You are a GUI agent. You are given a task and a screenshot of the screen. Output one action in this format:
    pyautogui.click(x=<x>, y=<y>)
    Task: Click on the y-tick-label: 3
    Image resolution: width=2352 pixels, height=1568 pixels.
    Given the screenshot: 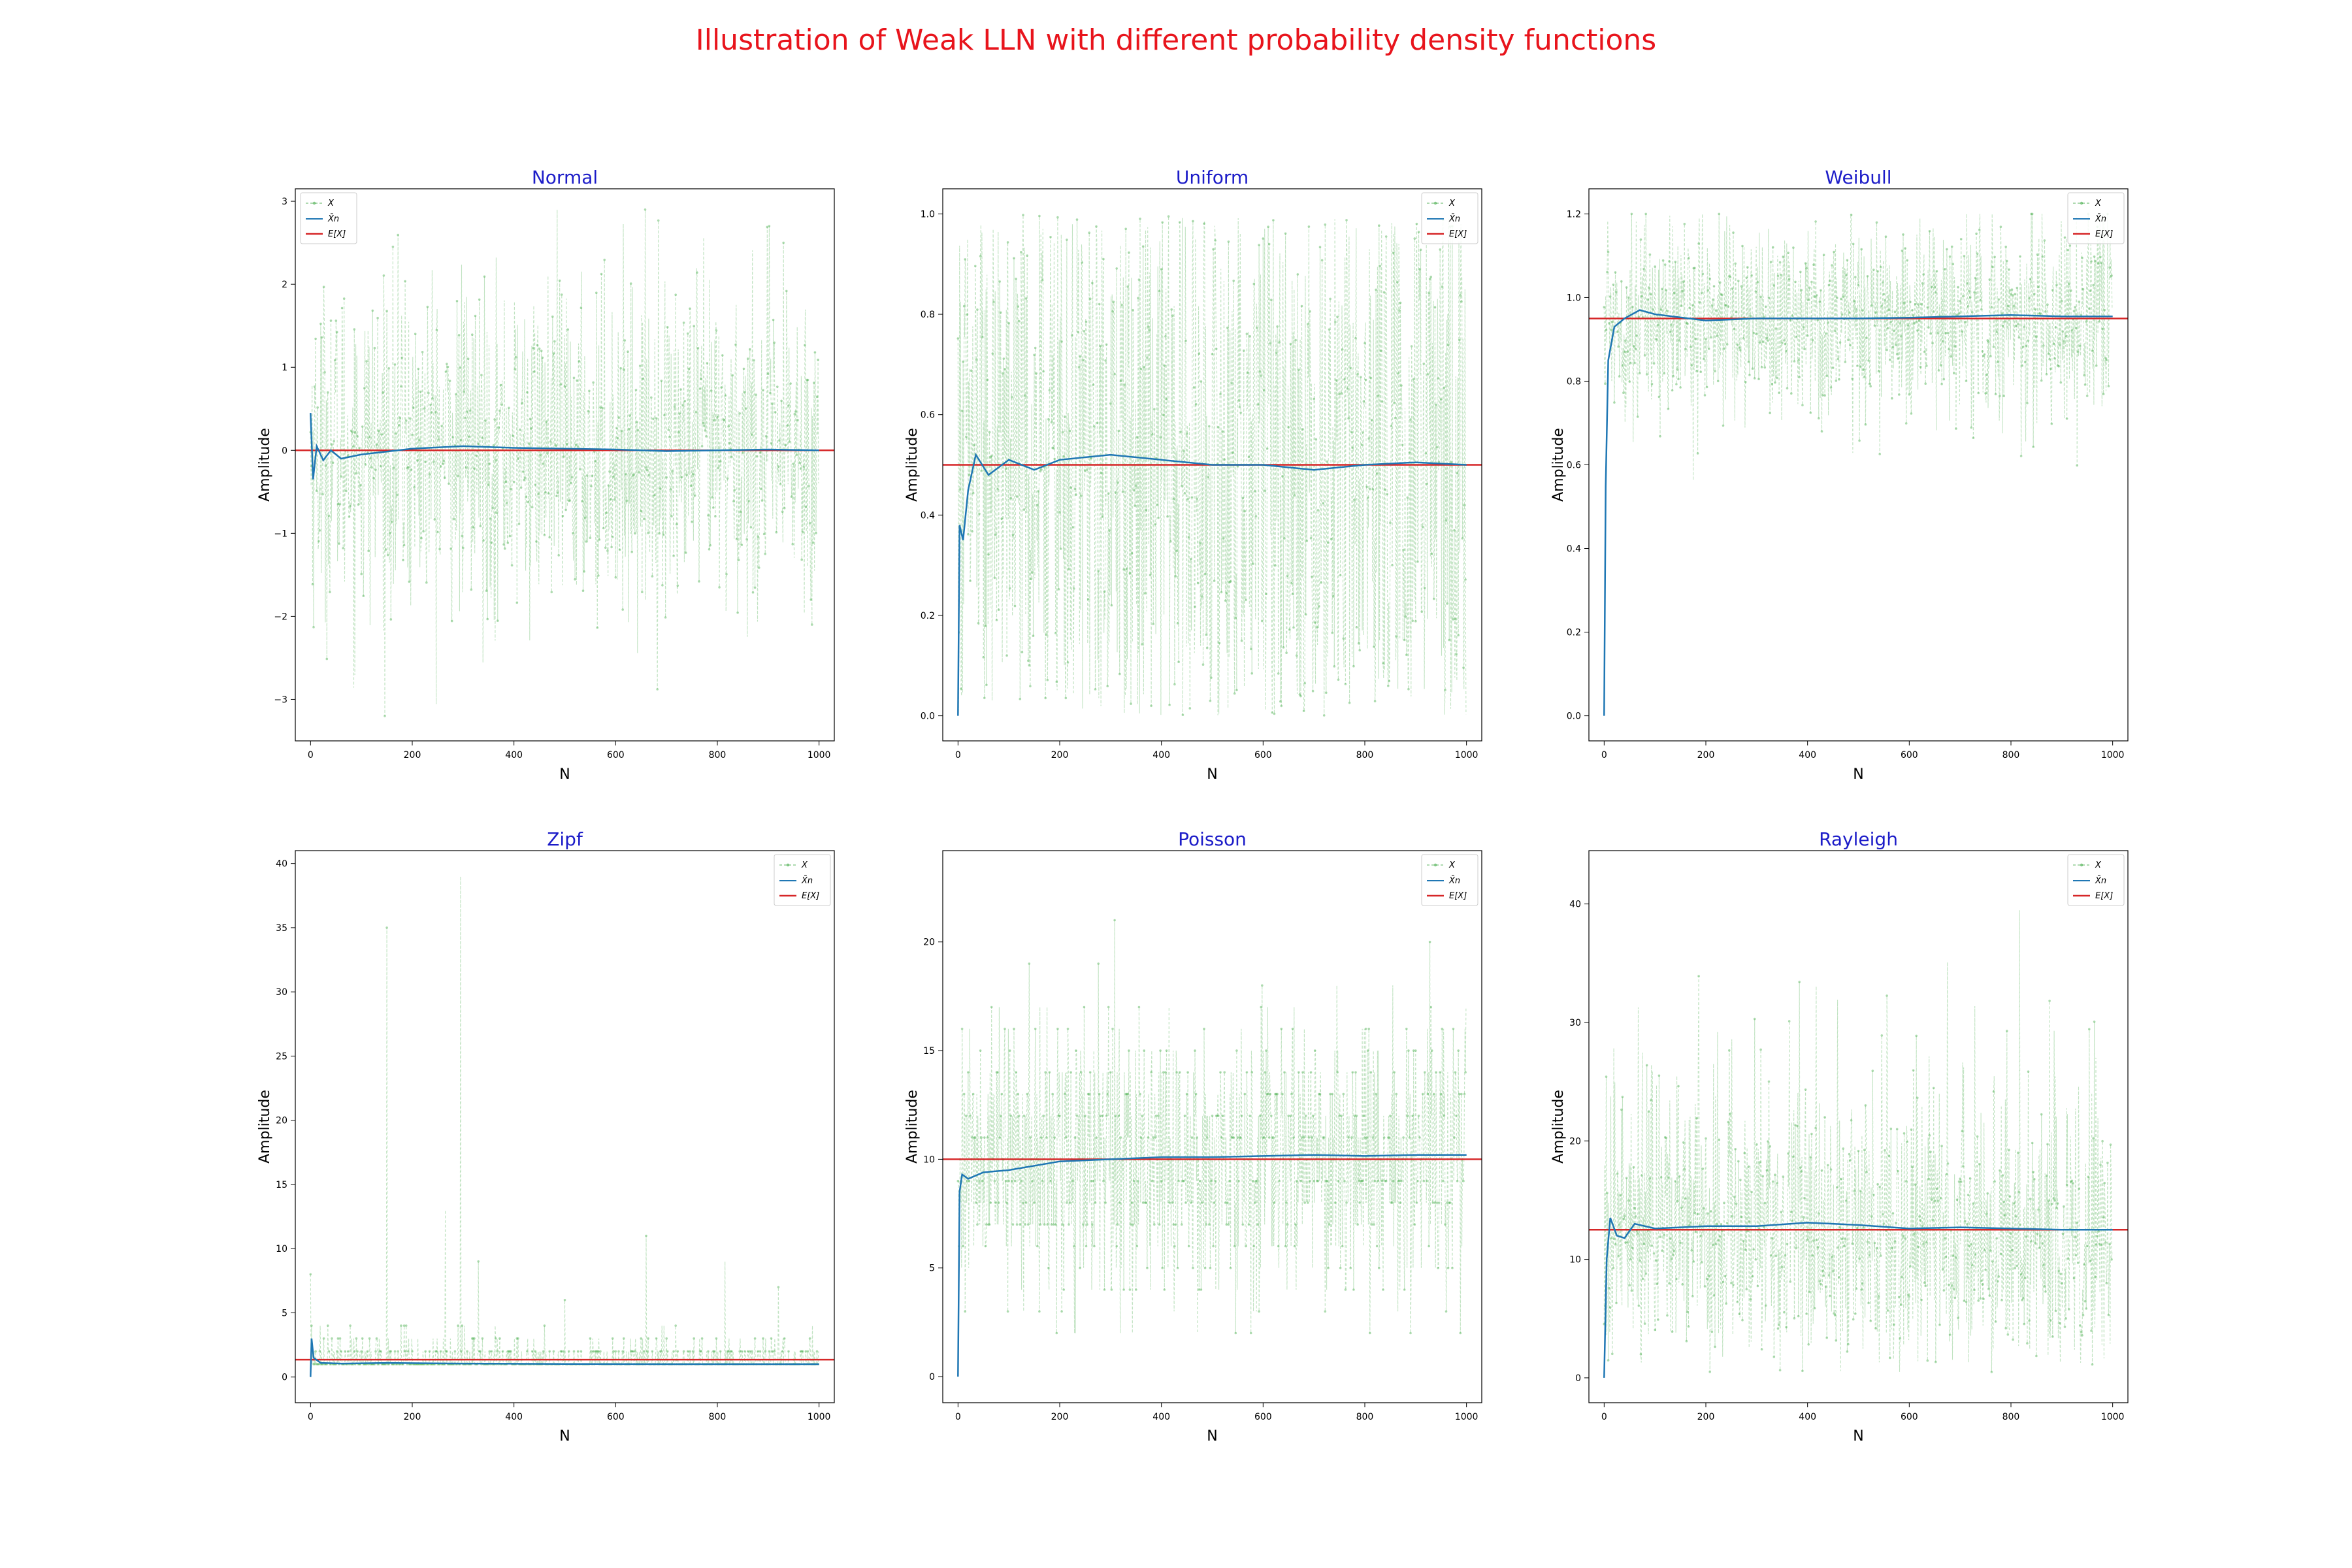 What is the action you would take?
    pyautogui.click(x=284, y=202)
    